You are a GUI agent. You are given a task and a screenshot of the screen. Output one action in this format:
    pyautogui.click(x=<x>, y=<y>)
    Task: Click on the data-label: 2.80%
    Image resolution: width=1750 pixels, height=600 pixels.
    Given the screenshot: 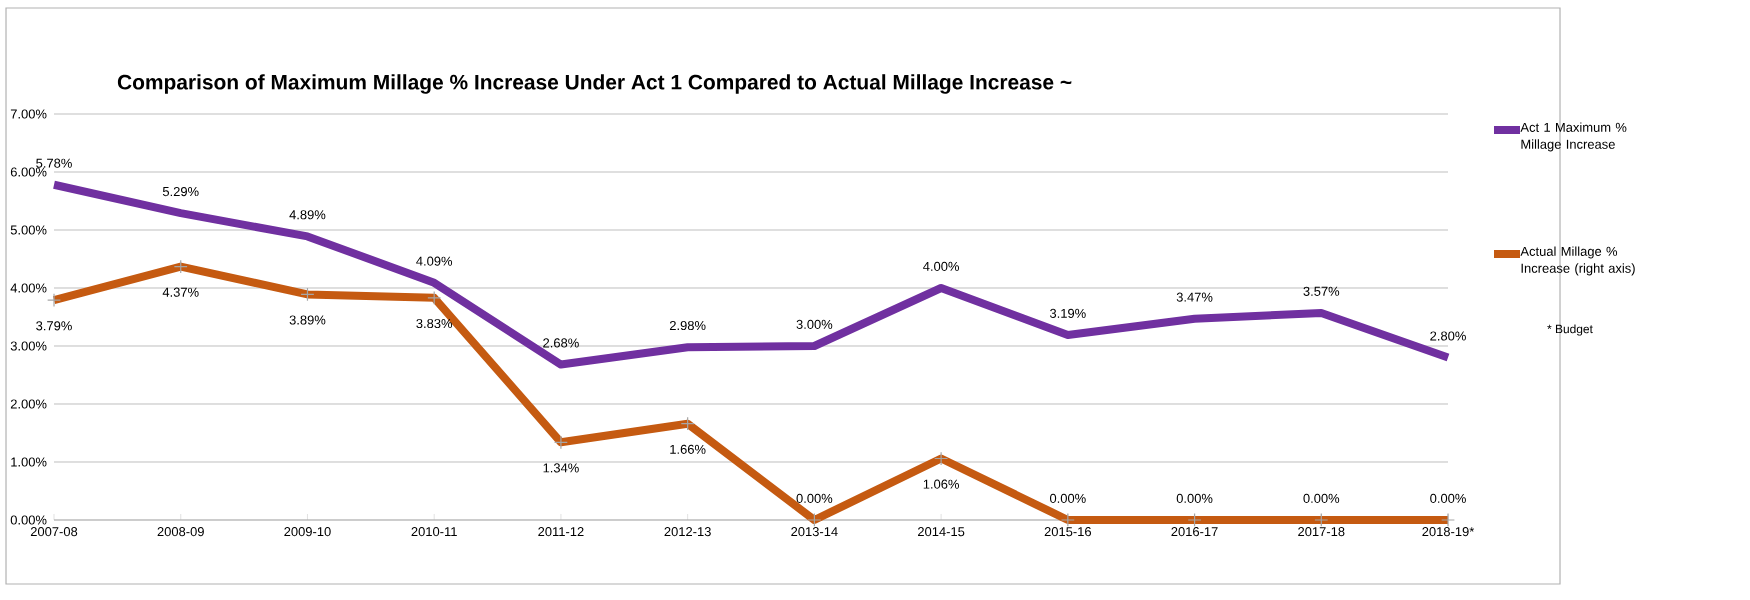 What is the action you would take?
    pyautogui.click(x=1448, y=336)
    